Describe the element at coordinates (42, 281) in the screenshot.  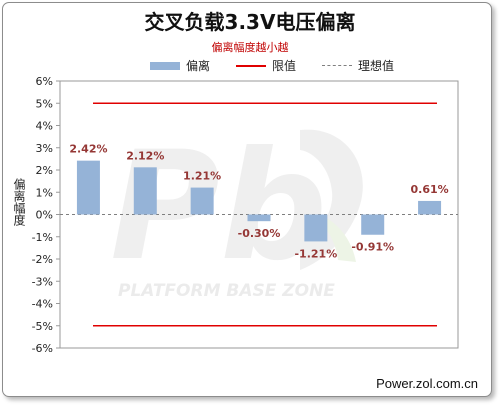
I see `y-tick-label: -3%` at that location.